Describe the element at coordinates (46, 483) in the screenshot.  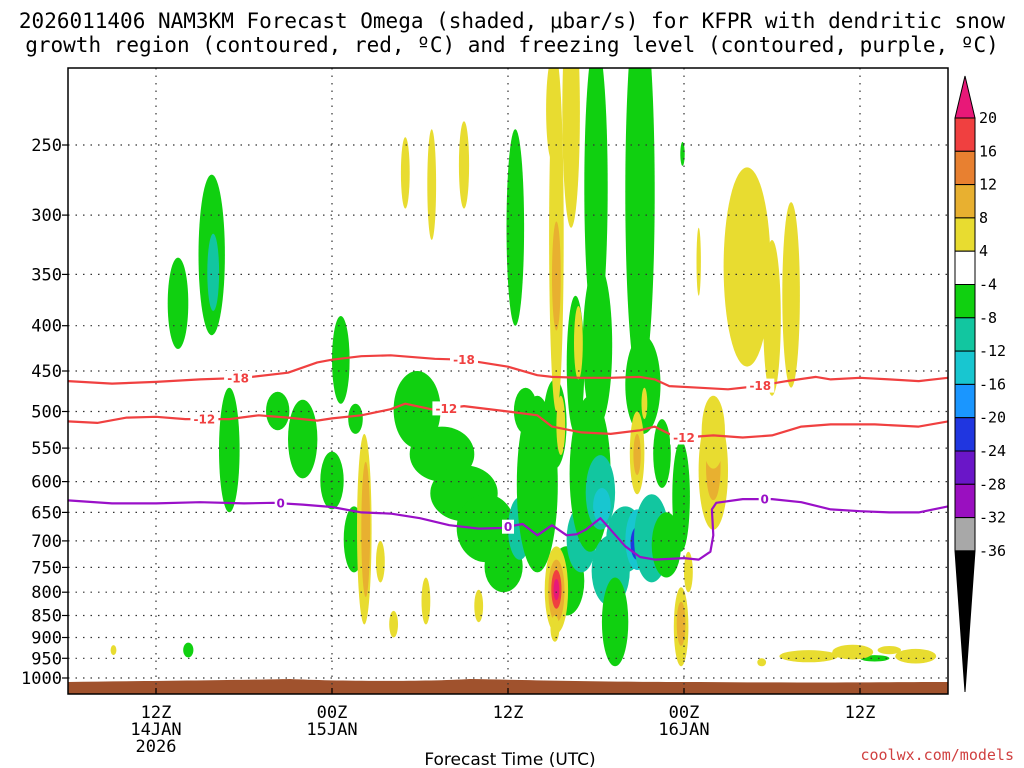
I see `y-tick-label: 600` at that location.